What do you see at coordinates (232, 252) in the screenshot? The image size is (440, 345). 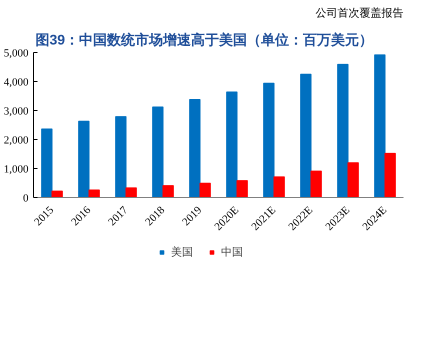 I see `legend-label: 中国` at bounding box center [232, 252].